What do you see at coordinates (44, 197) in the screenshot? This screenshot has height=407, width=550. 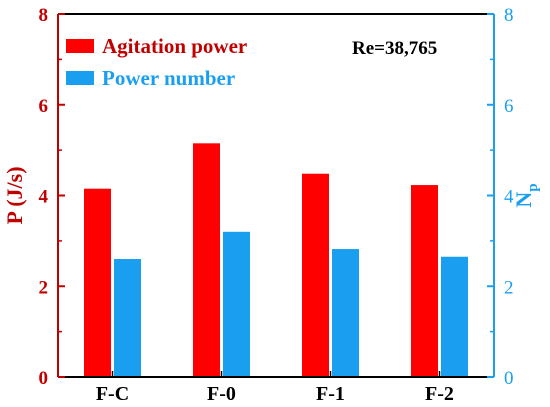 I see `y-tick-label-4: 4` at bounding box center [44, 197].